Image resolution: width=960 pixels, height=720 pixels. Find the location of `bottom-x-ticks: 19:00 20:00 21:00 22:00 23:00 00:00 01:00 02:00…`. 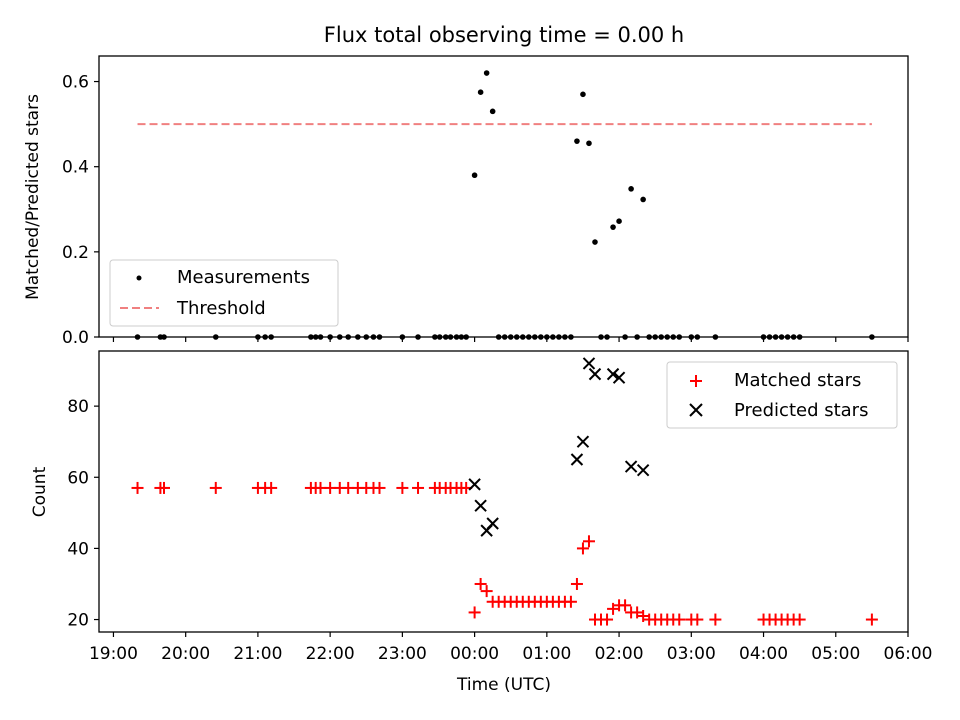

bottom-x-ticks: 19:00 20:00 21:00 22:00 23:00 00:00 01:00 02:00… is located at coordinates (511, 648).